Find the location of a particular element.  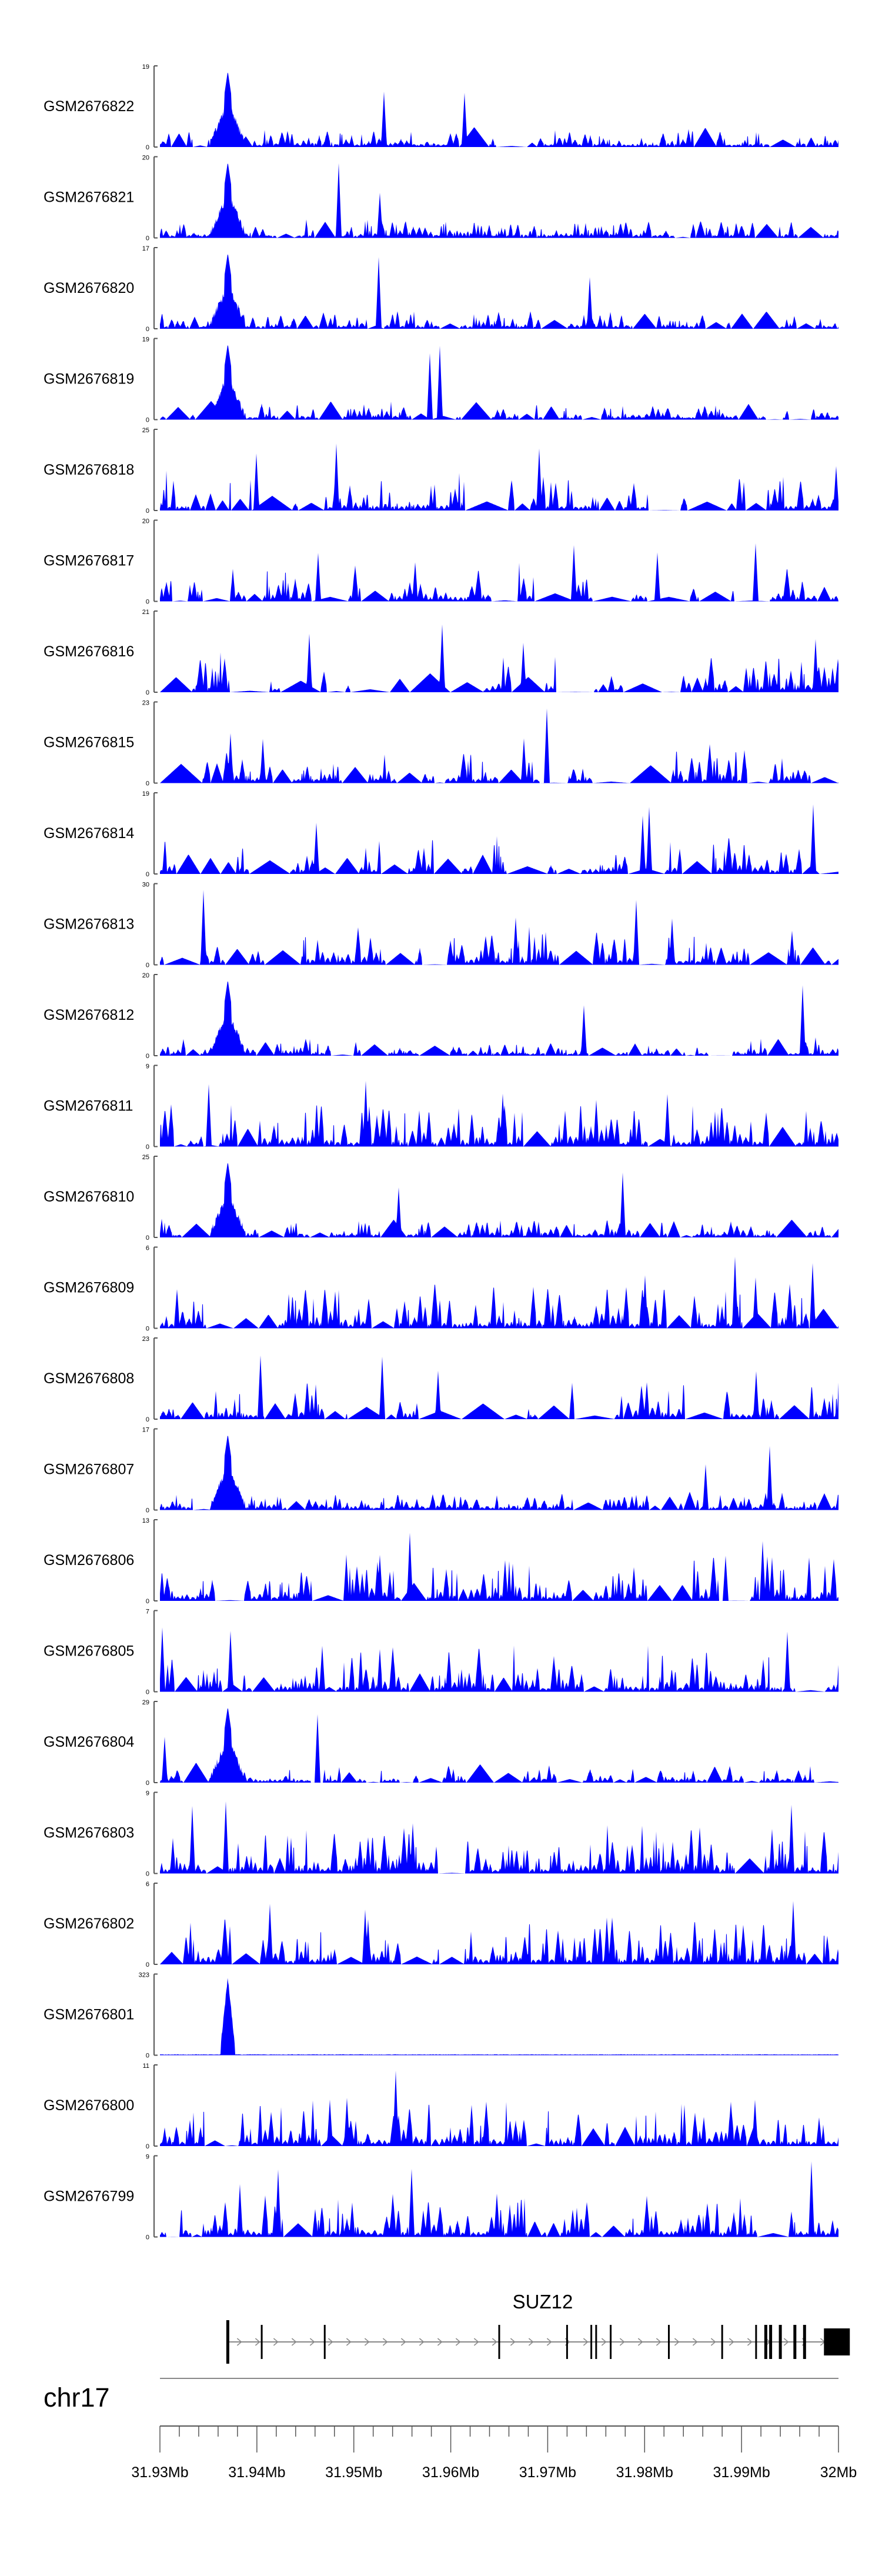

track-GSM2676807: GSM2676807 17 0 is located at coordinates (441, 1470).